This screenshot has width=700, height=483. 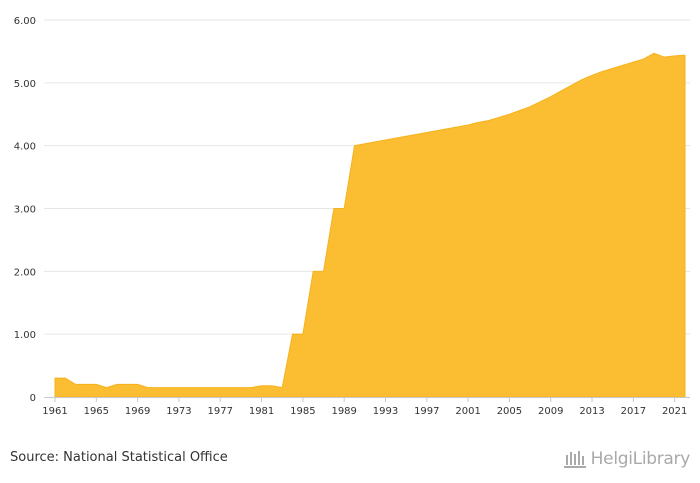 What do you see at coordinates (674, 411) in the screenshot?
I see `x-tick-label: 2021` at bounding box center [674, 411].